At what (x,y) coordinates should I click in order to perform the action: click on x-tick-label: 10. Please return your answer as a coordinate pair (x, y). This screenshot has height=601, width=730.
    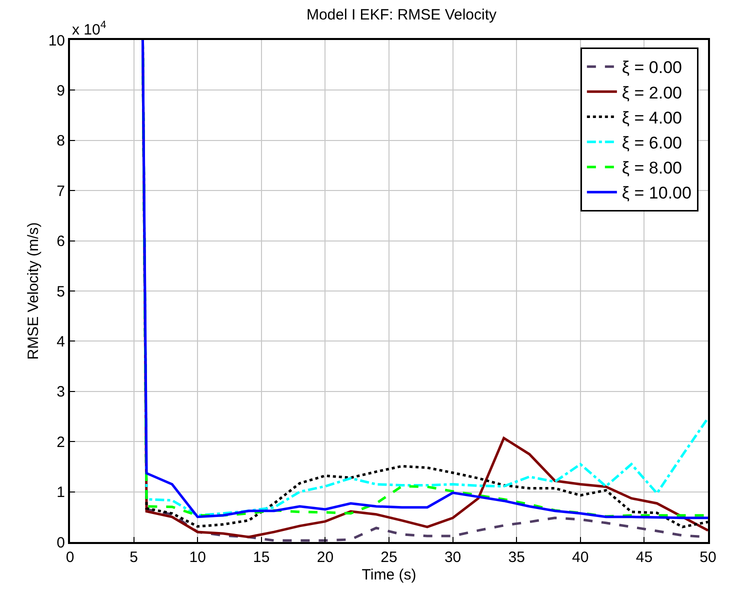
    Looking at the image, I should click on (197, 557).